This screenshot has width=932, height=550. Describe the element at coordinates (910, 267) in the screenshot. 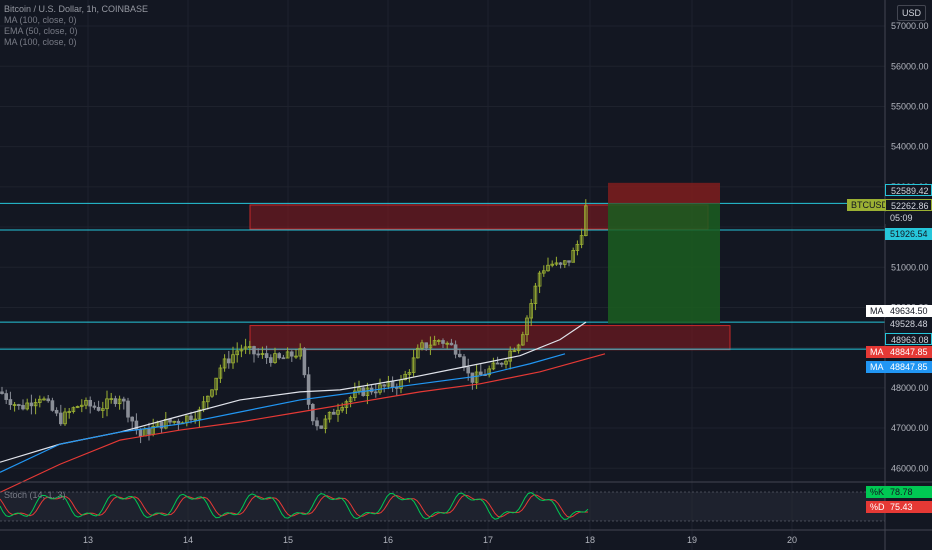

I see `price-axis-label: 51000.00` at that location.